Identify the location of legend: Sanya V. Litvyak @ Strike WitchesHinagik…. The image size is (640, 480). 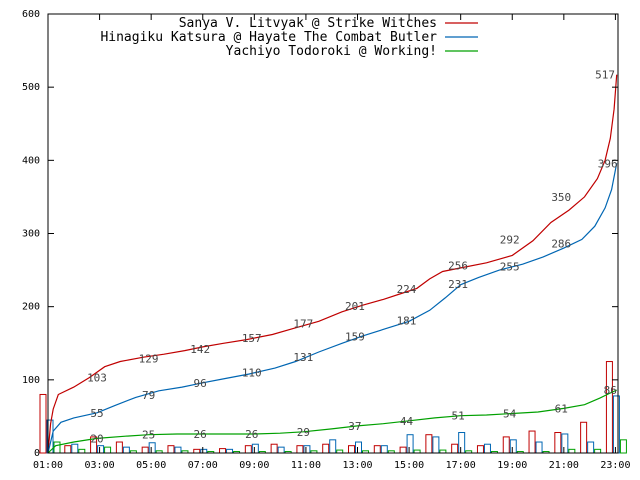
(289, 37).